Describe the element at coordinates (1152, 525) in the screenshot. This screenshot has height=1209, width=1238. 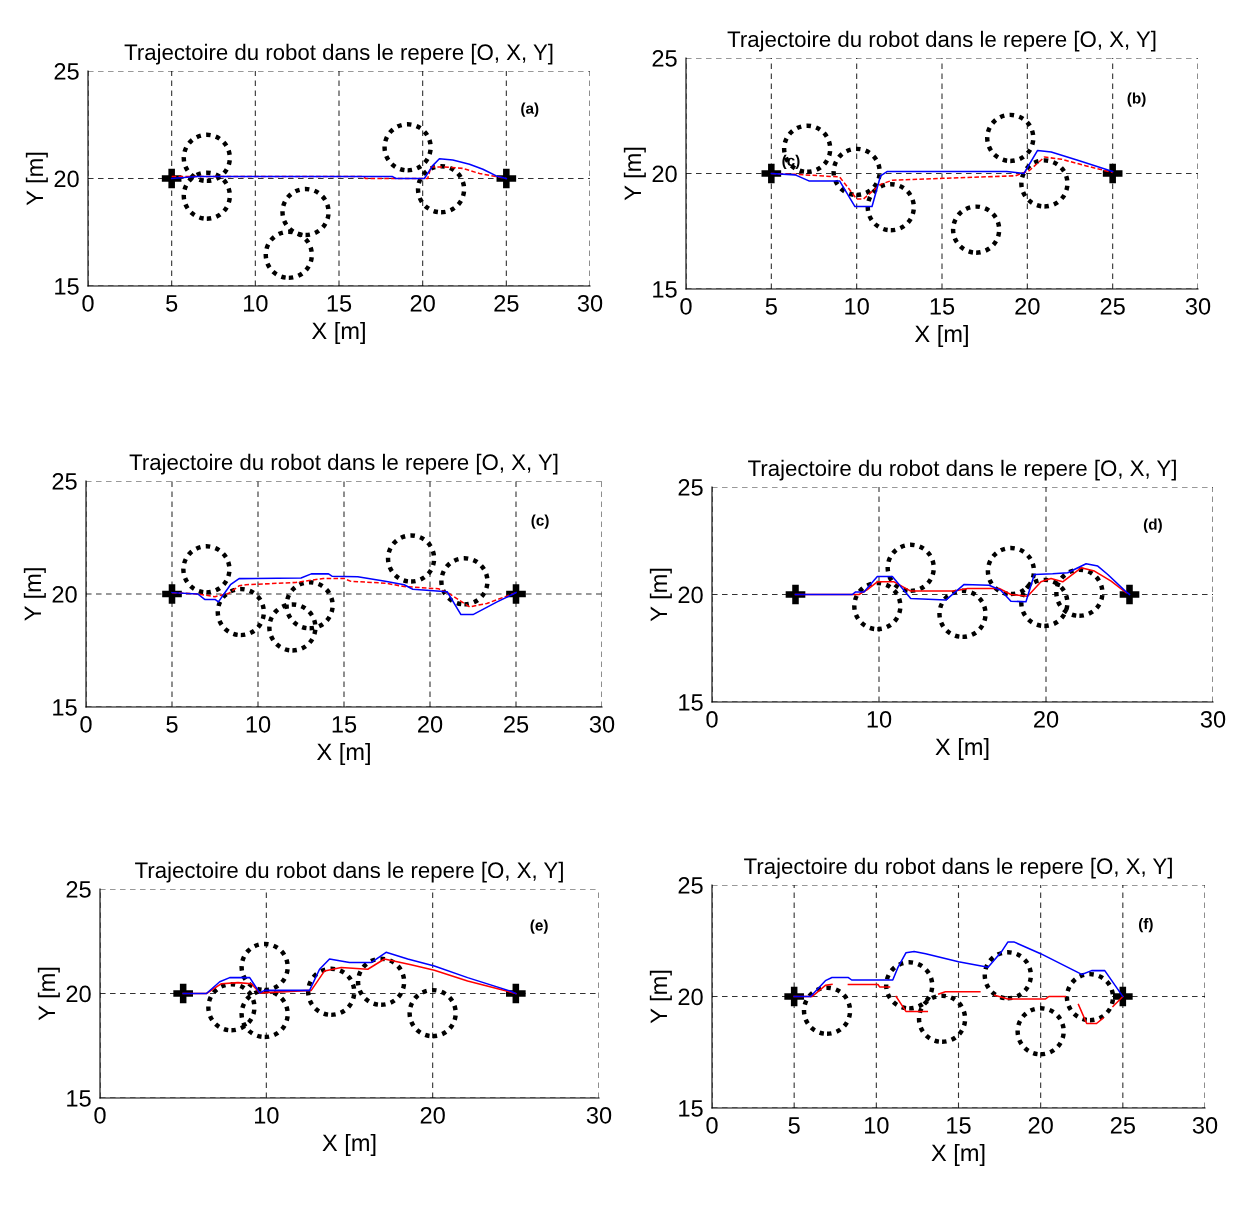
I see `annotation: (d)` at that location.